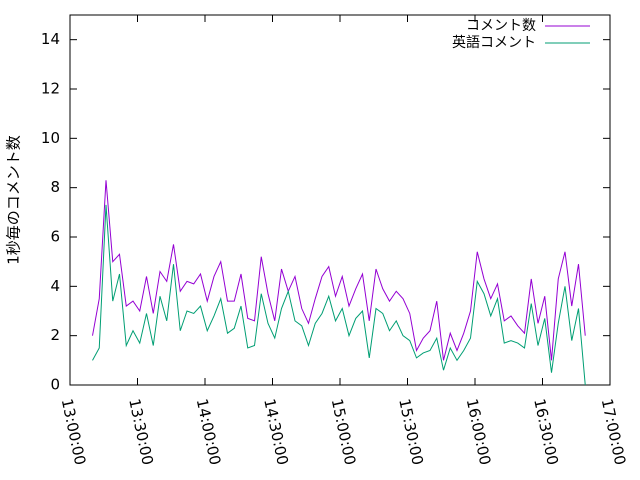 The width and height of the screenshot is (640, 480). What do you see at coordinates (55, 385) in the screenshot?
I see `y-tick-label: 0` at bounding box center [55, 385].